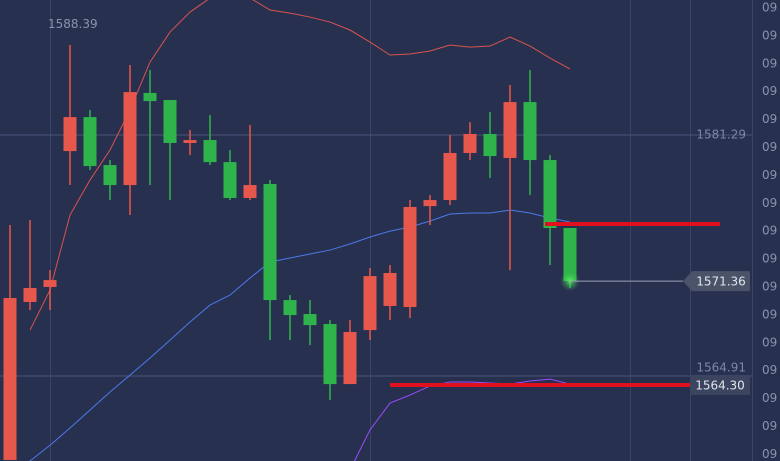 This screenshot has width=780, height=461. I want to click on high-label: 1588.39, so click(73, 24).